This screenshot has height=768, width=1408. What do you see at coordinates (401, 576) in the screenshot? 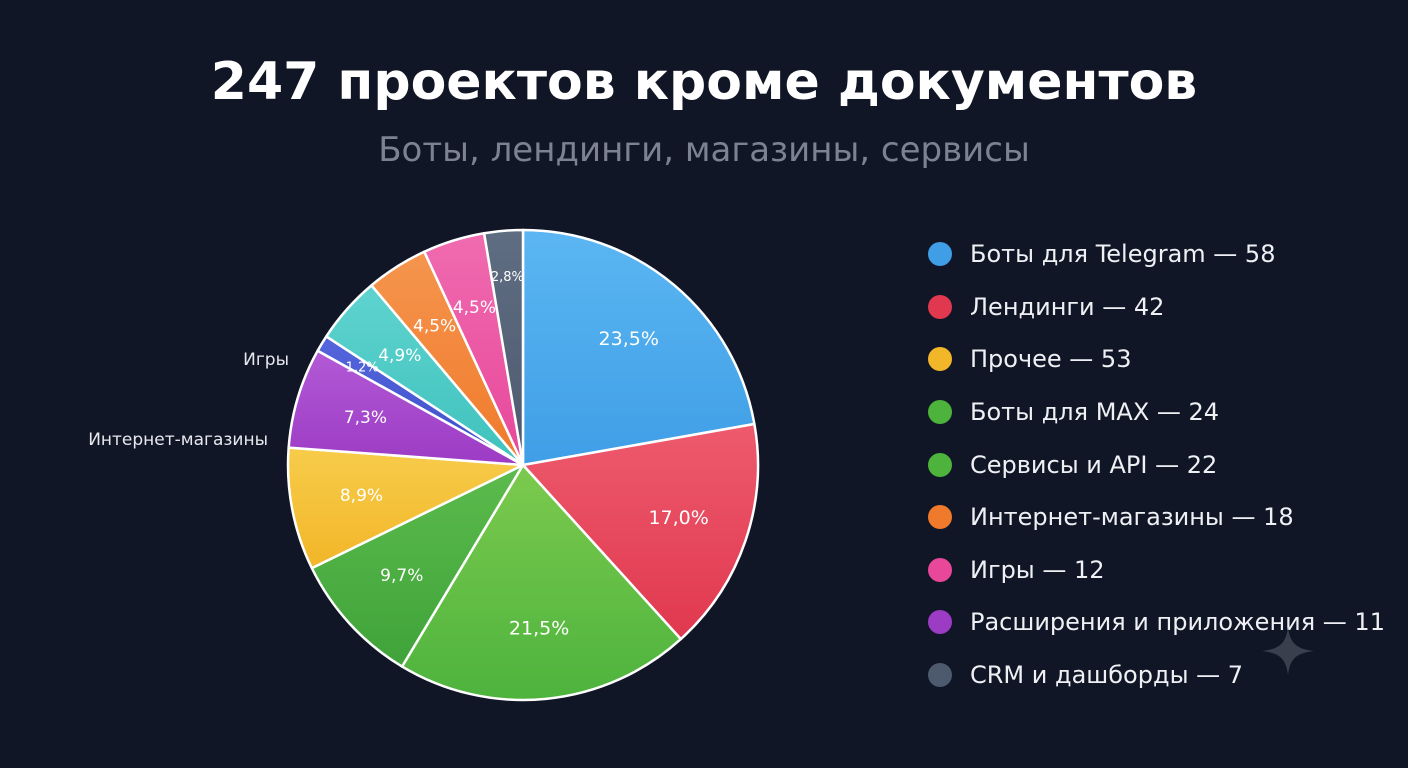
I see `slice-value-label: 9,7%` at bounding box center [401, 576].